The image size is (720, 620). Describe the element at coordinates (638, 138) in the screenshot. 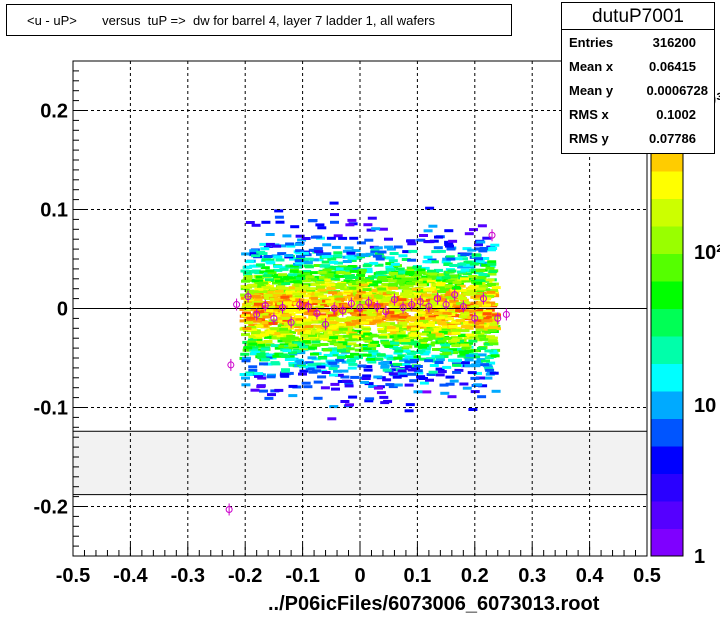

I see `stat-row-rms-y: RMS y 0.07786` at that location.